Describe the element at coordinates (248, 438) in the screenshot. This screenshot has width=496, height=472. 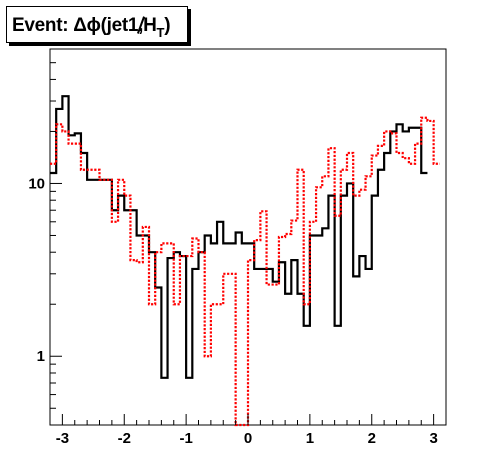
I see `x-tick-label: 0` at that location.